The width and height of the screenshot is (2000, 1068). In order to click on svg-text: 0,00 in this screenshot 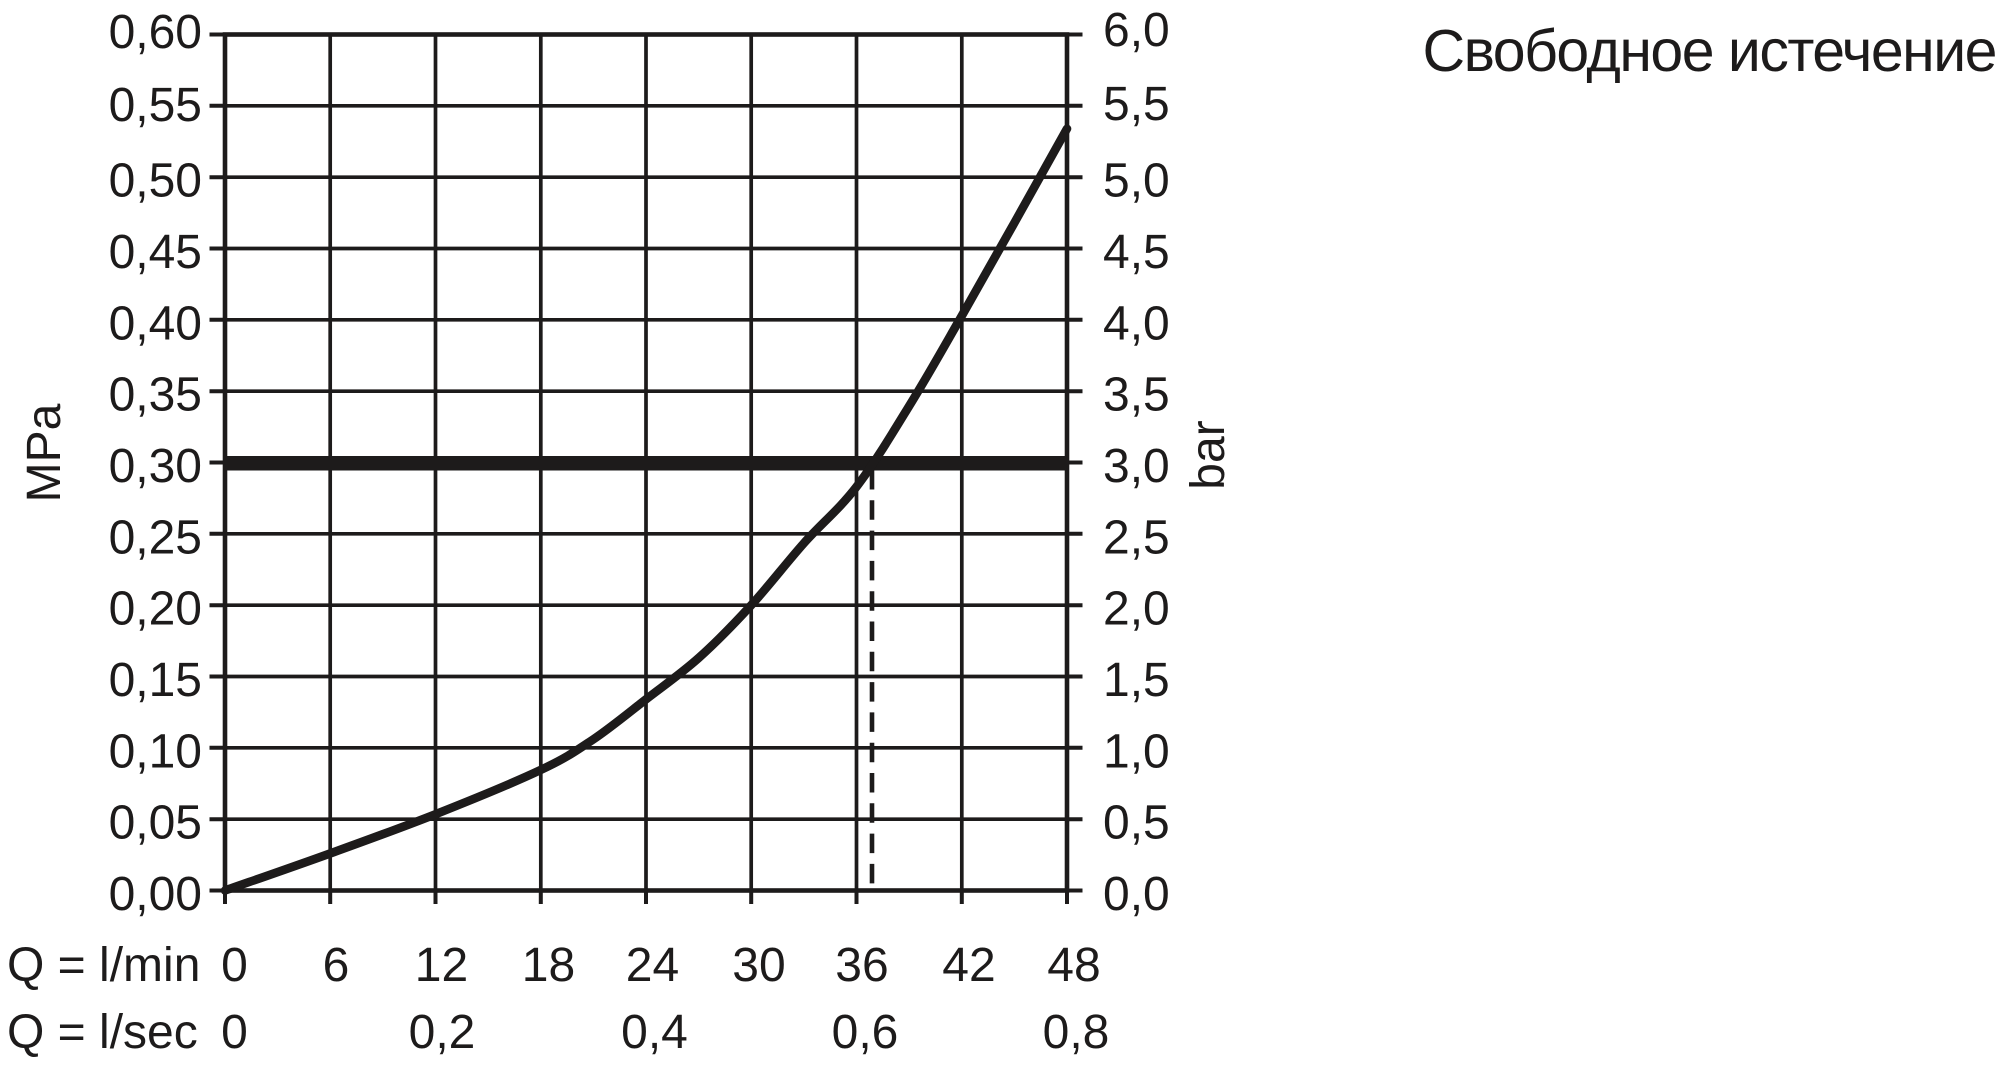, I will do `click(155, 894)`.